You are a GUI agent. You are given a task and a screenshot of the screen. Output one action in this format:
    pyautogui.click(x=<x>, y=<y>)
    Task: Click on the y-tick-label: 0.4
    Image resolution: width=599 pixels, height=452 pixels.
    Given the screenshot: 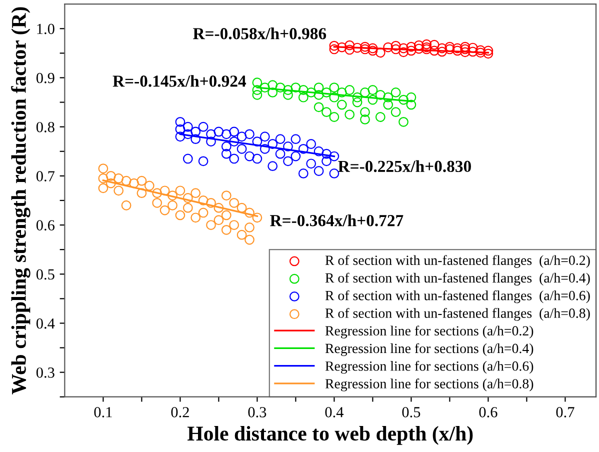 What is the action you would take?
    pyautogui.click(x=45, y=323)
    